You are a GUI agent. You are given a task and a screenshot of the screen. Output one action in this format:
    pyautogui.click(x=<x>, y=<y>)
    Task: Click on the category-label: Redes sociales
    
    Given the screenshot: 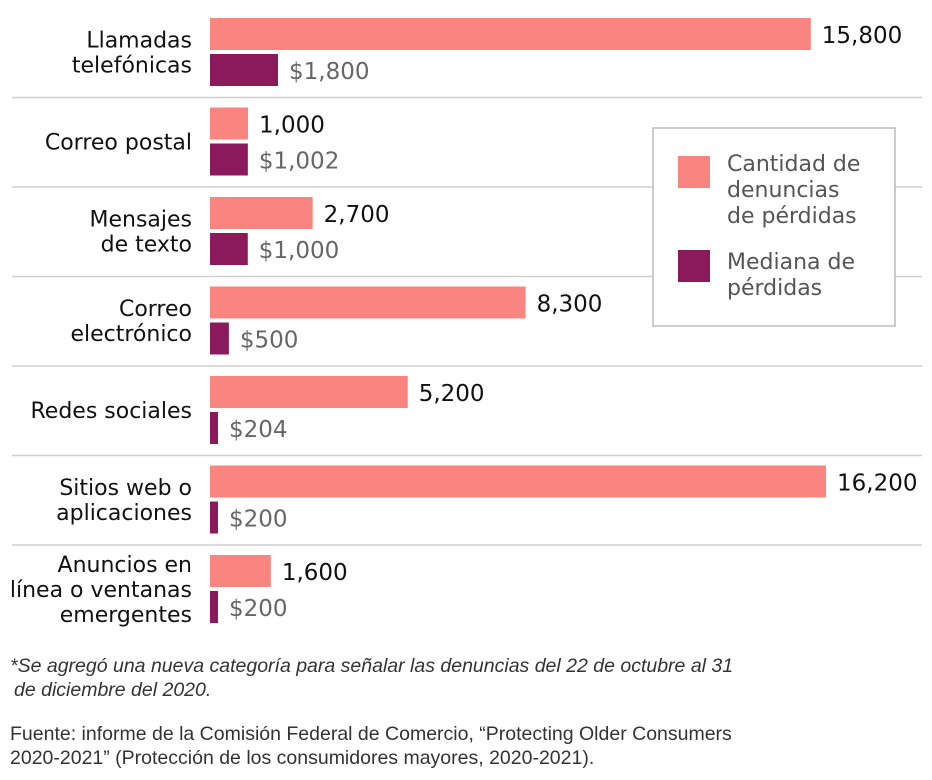 What is the action you would take?
    pyautogui.click(x=111, y=411)
    